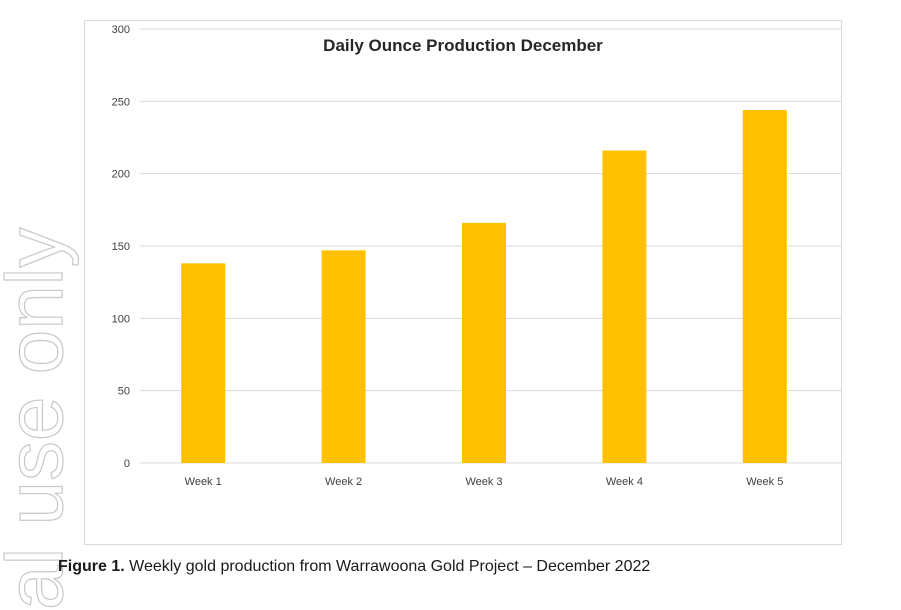 This screenshot has height=610, width=901. What do you see at coordinates (463, 45) in the screenshot?
I see `chart-title: Daily Ounce Production December` at bounding box center [463, 45].